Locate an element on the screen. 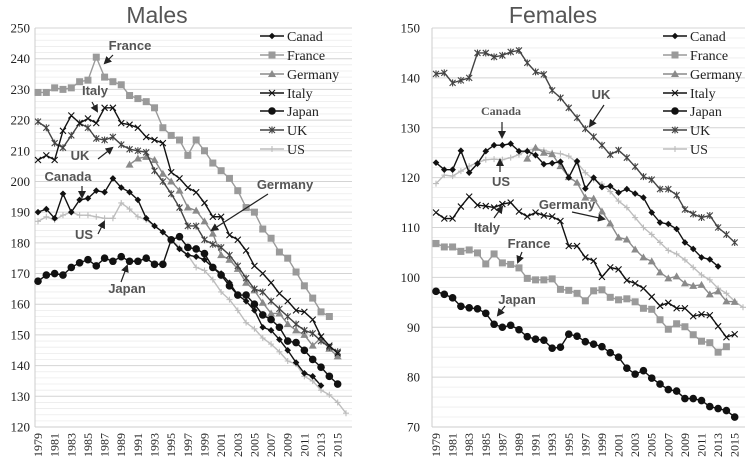  legend-marker is located at coordinates (272, 130).